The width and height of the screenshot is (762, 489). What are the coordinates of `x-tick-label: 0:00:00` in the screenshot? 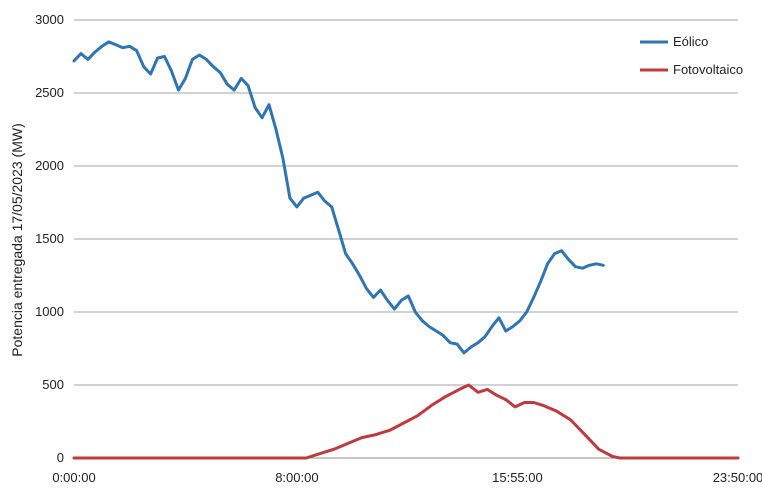 It's located at (73, 477).